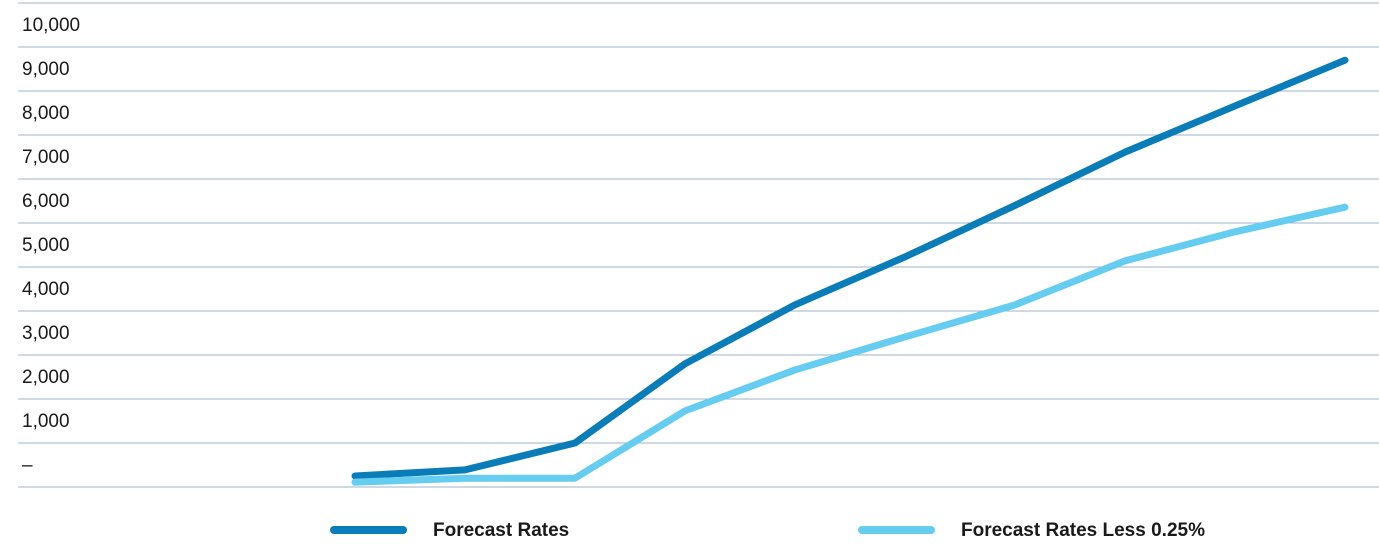 The height and width of the screenshot is (545, 1379). I want to click on y-tick-label: 4,000, so click(46, 289).